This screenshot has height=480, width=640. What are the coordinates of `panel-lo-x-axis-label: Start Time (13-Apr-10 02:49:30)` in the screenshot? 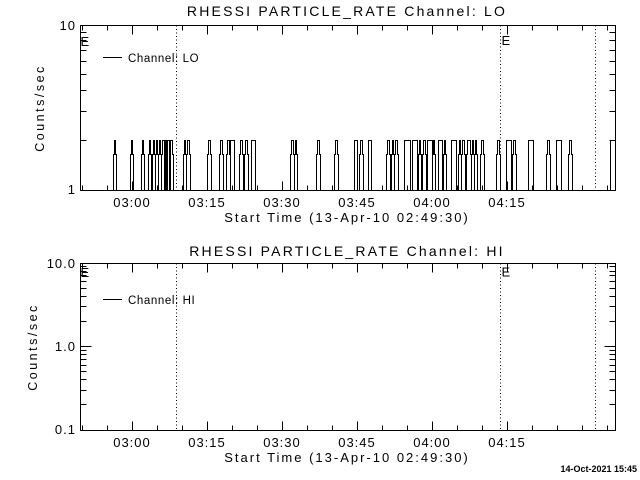 It's located at (347, 217).